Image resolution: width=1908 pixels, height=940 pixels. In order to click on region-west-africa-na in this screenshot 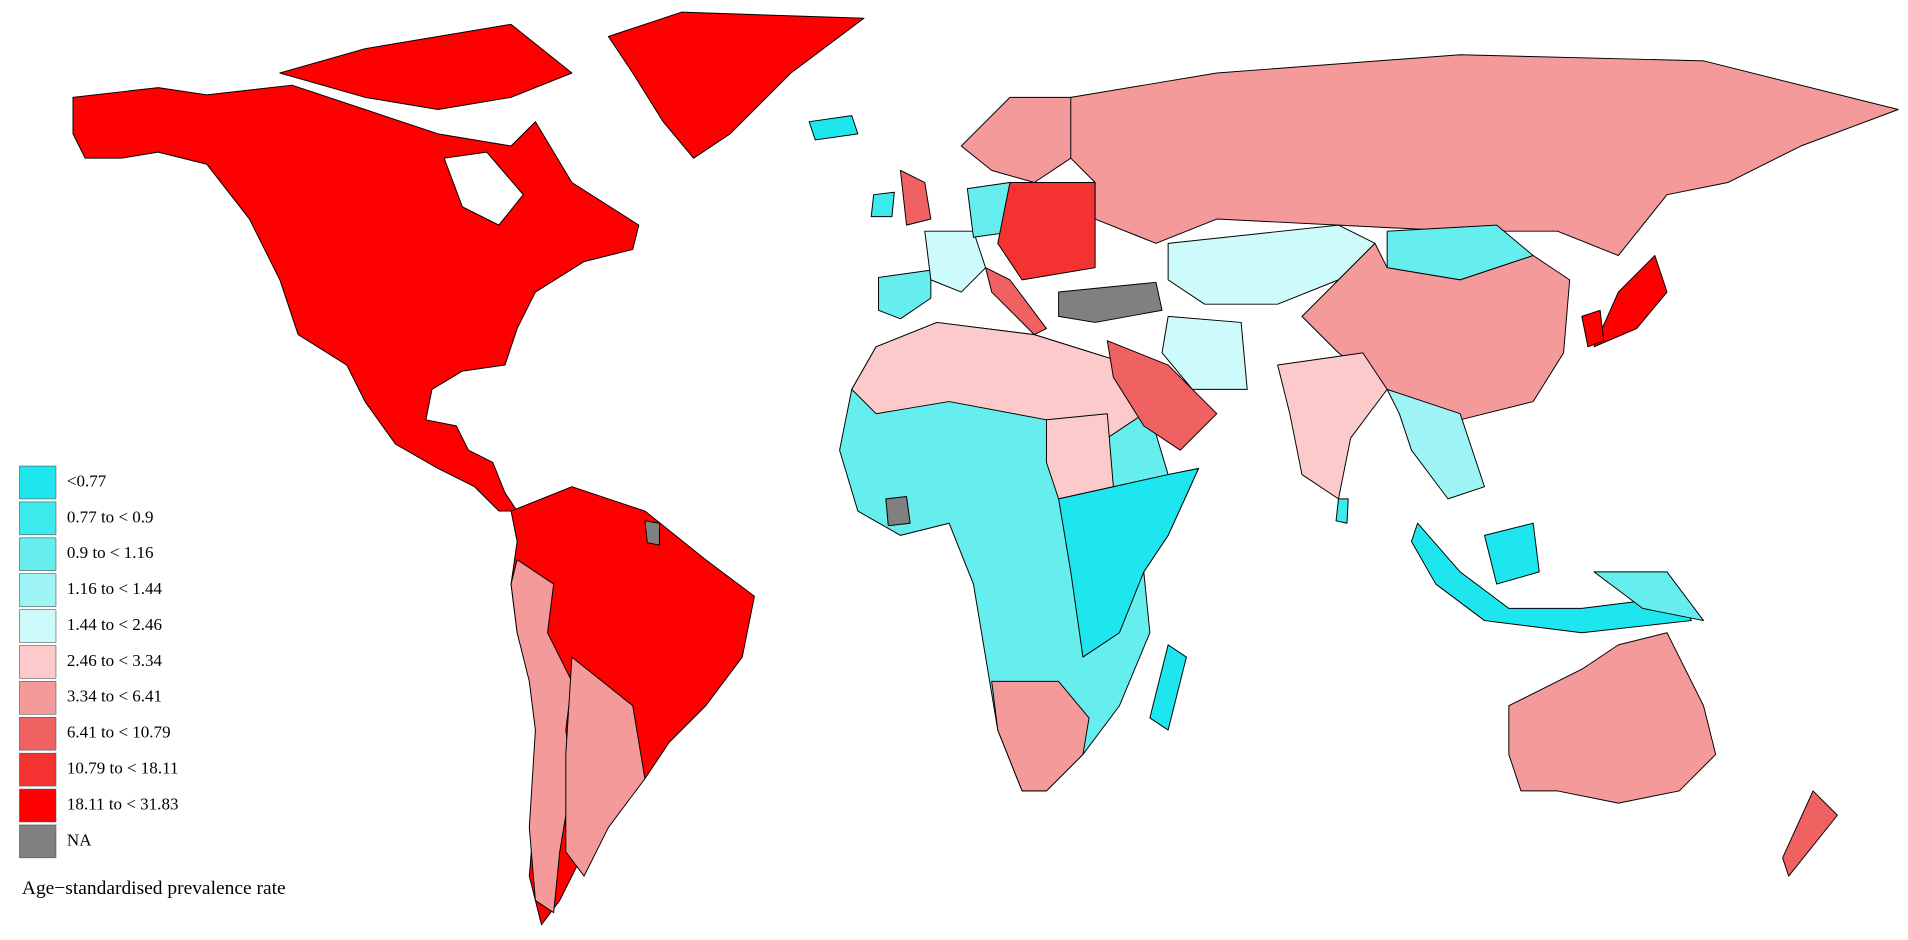, I will do `click(898, 511)`.